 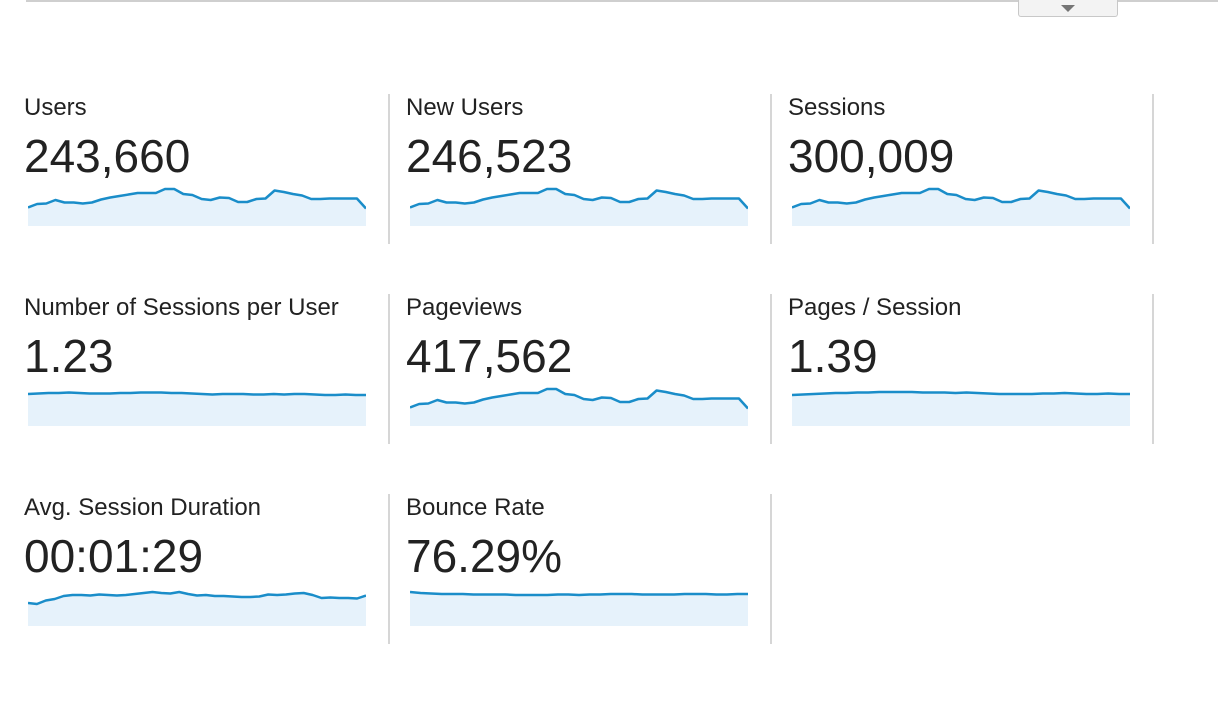 What do you see at coordinates (833, 356) in the screenshot?
I see `metric-value: 1.39` at bounding box center [833, 356].